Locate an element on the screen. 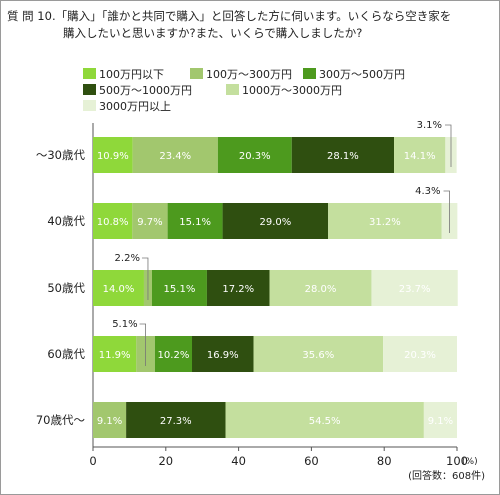 The image size is (500, 495). question-number: 質 問 10. is located at coordinates (31, 16).